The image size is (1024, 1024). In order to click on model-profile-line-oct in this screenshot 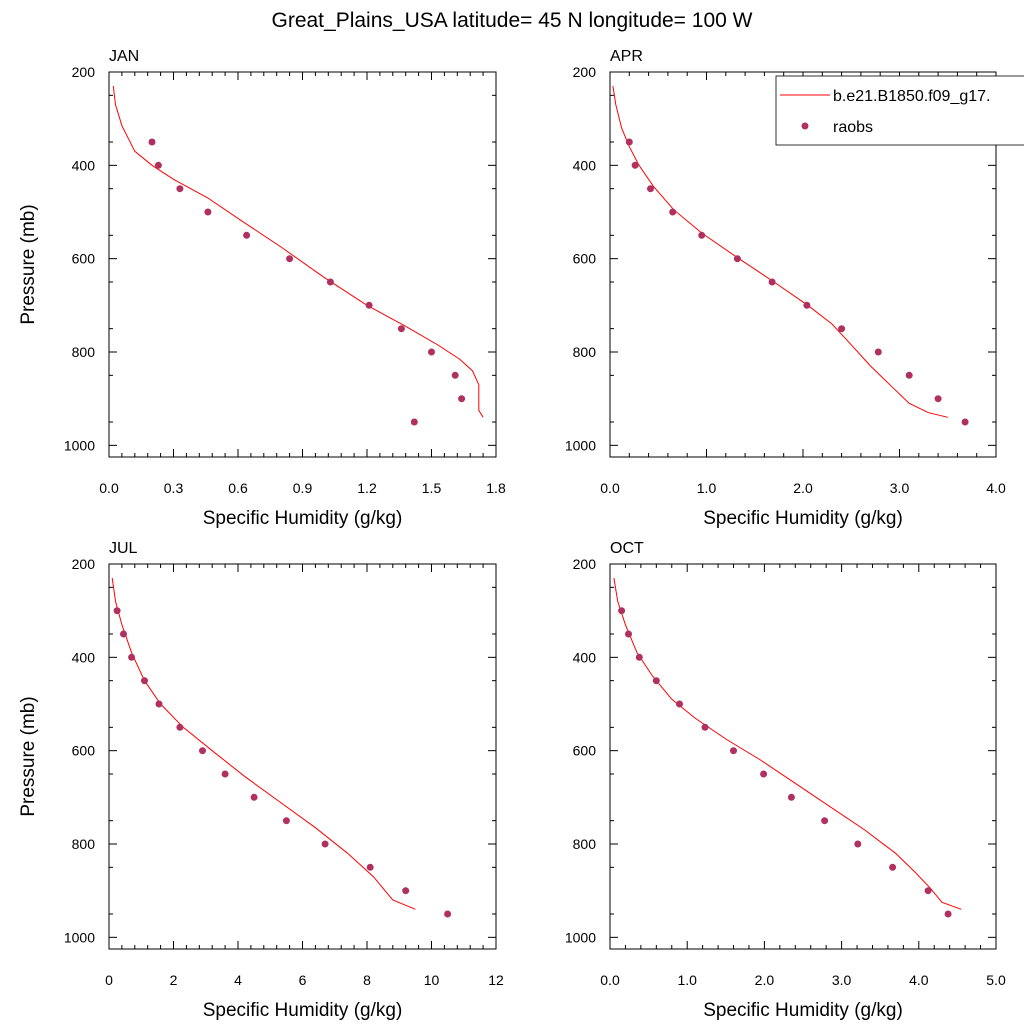, I will do `click(787, 743)`.